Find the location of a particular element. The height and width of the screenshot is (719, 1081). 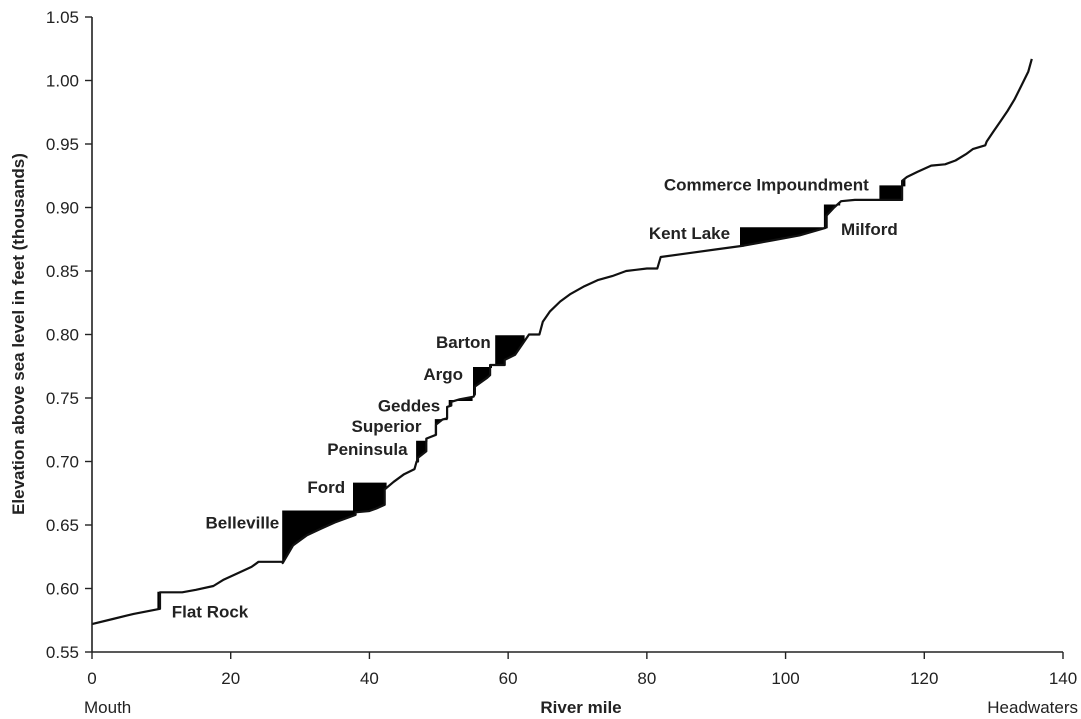

impoundment-label-ford: Ford is located at coordinates (326, 487).